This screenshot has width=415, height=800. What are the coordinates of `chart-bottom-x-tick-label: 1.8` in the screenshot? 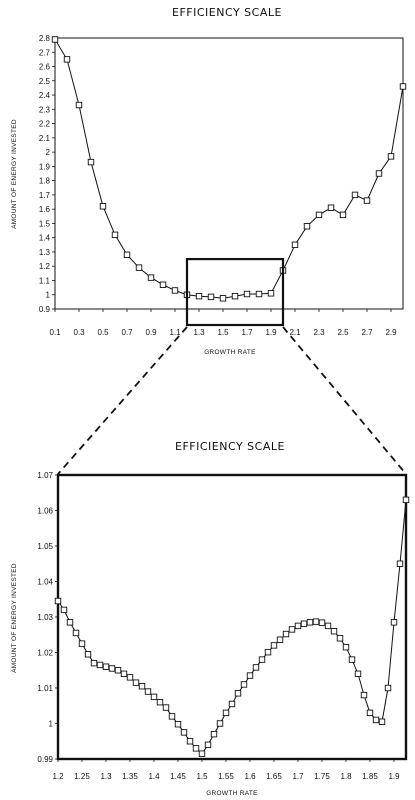 It's located at (346, 776).